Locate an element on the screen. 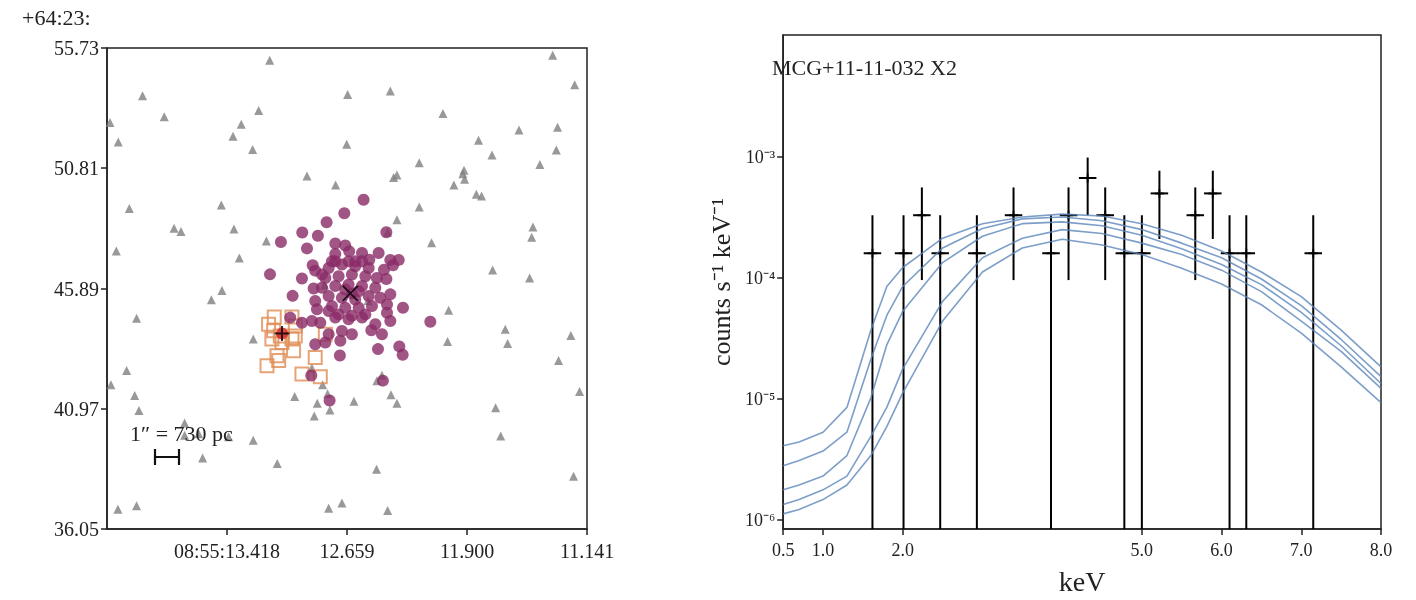  y-axis-title: counts s⁻¹ keV⁻¹ is located at coordinates (721, 282).